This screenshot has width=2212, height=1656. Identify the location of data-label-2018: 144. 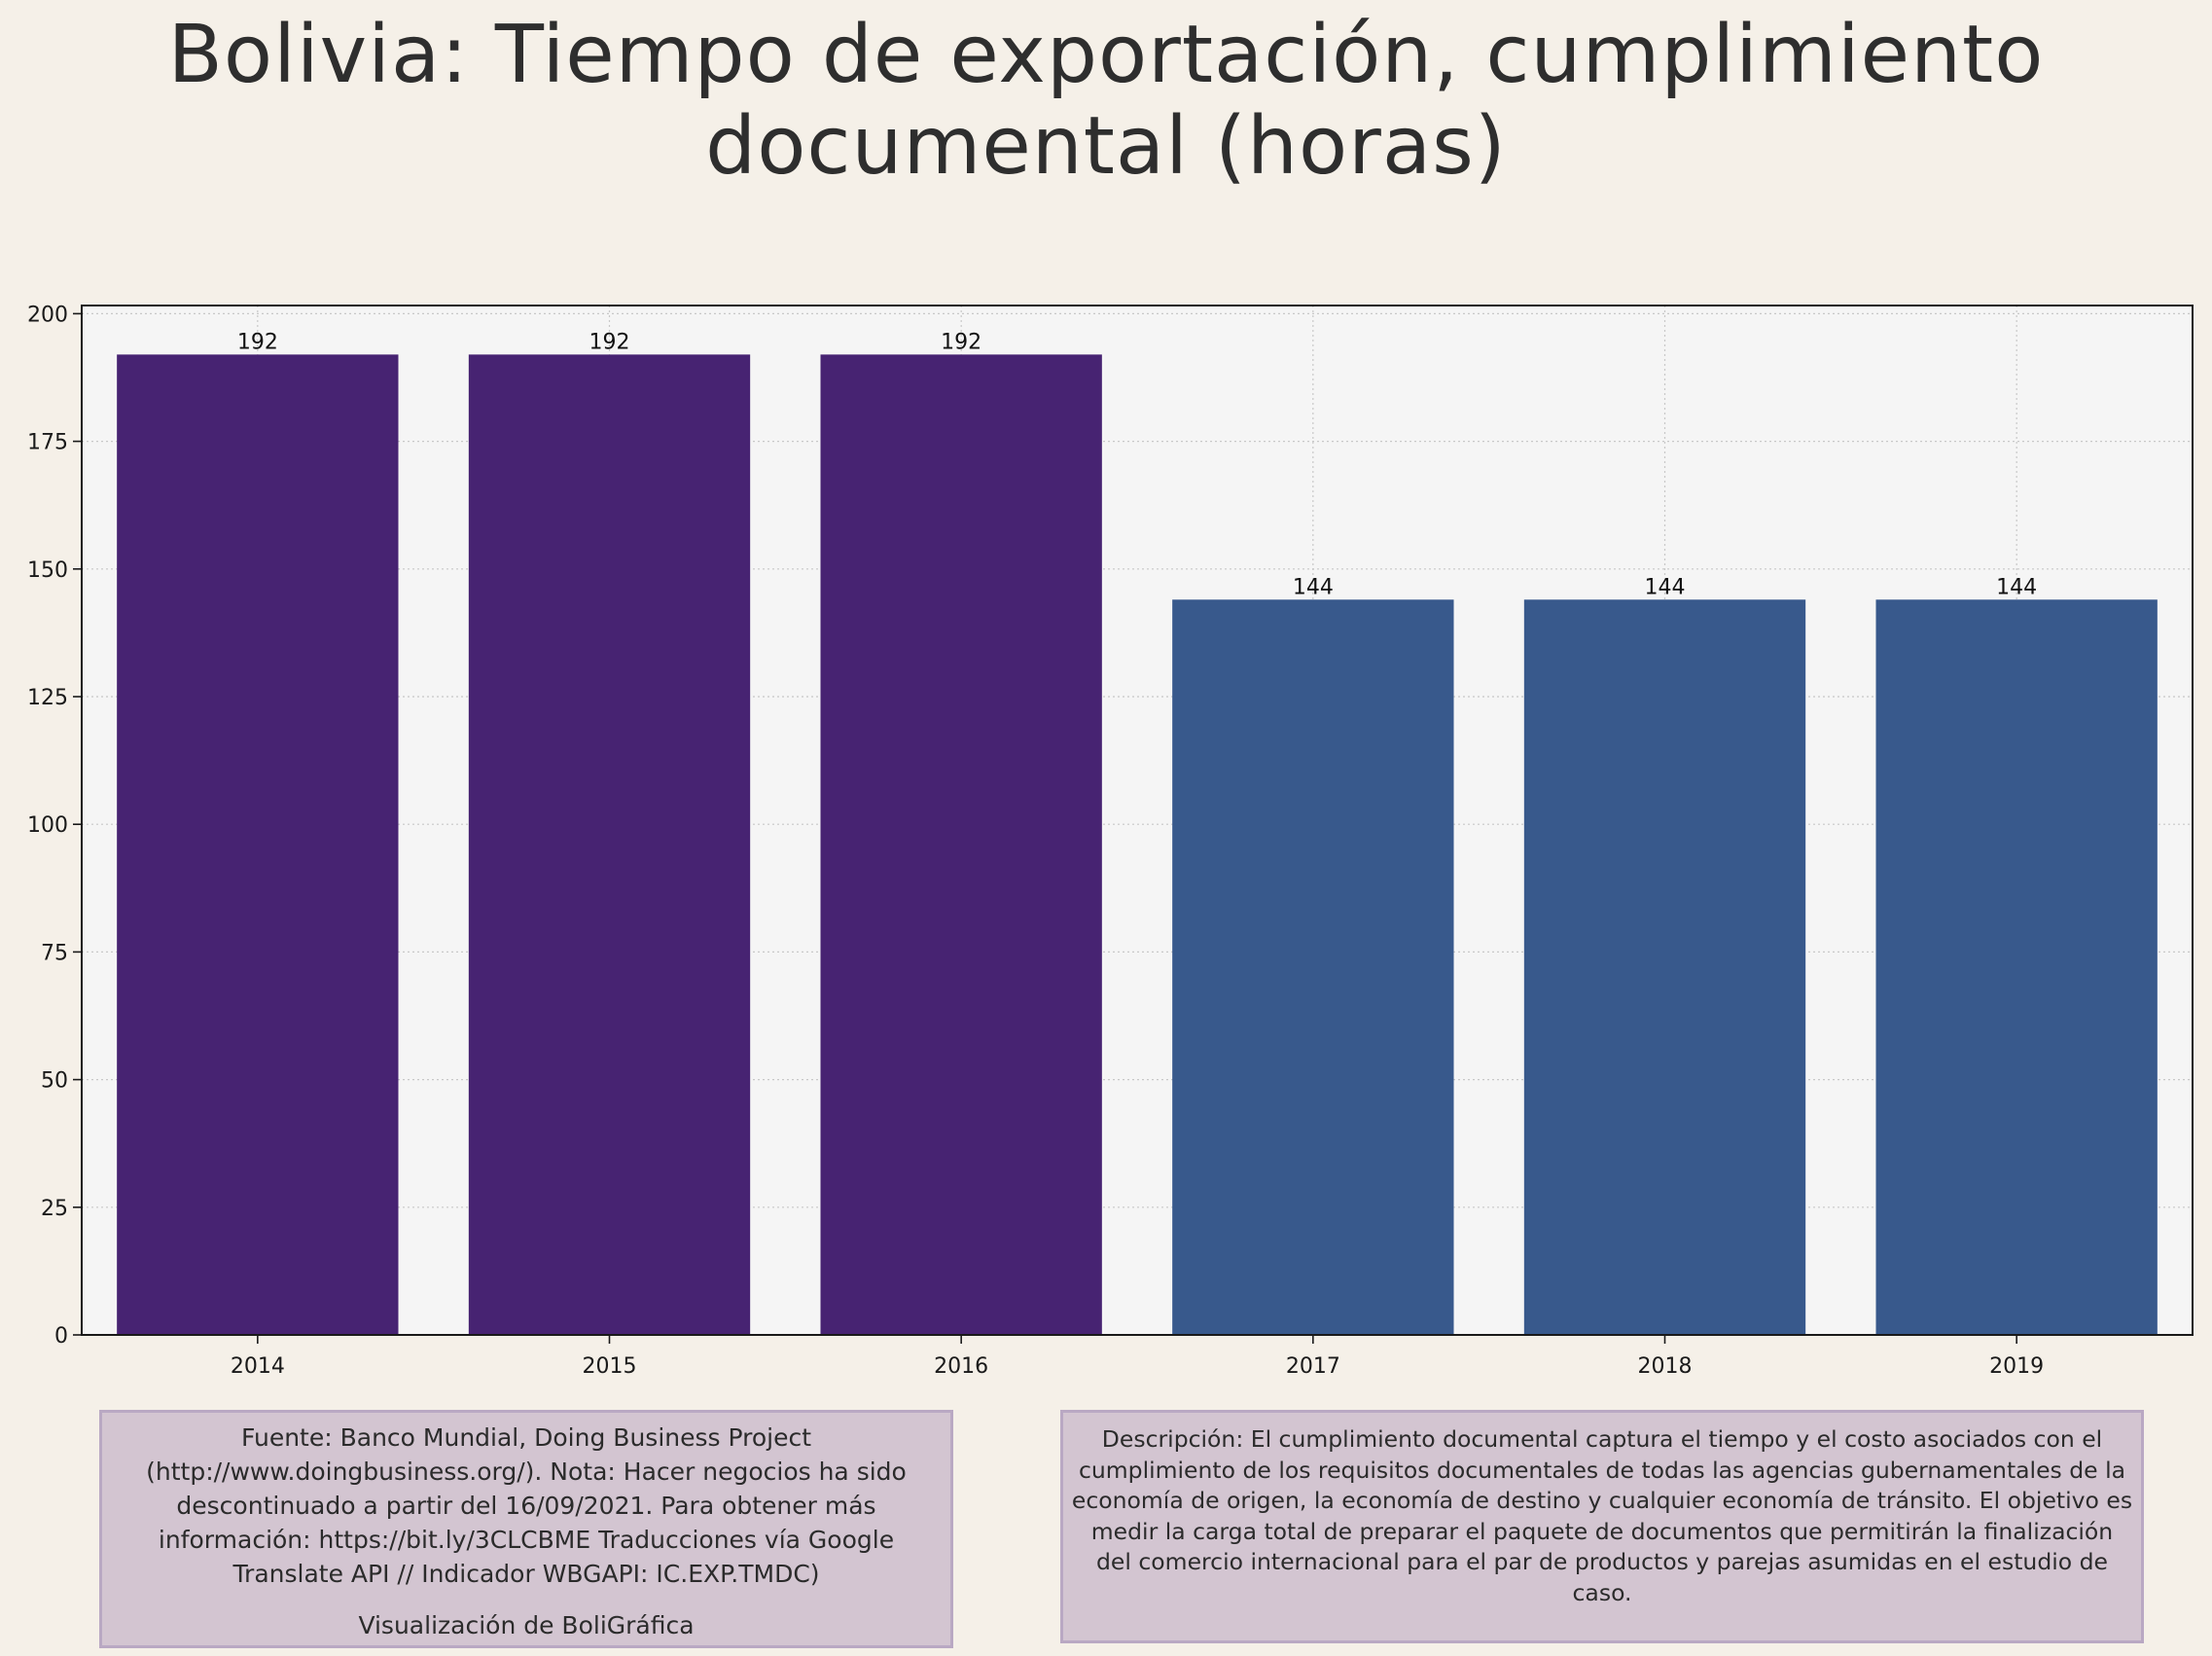
(1665, 587).